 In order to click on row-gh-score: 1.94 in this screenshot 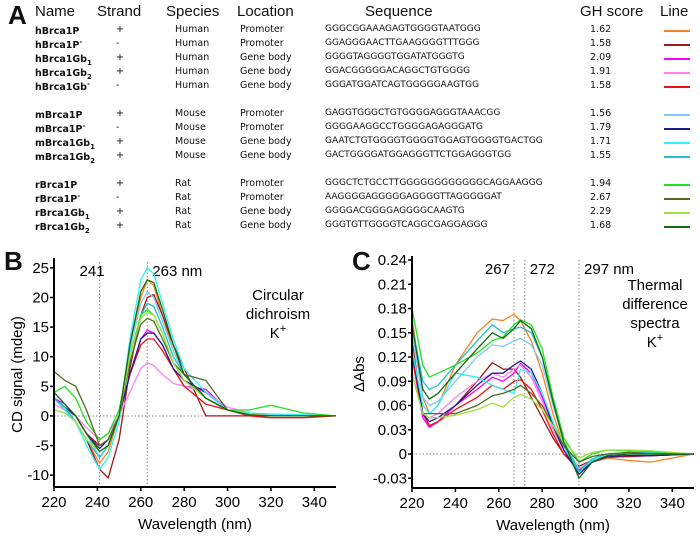, I will do `click(601, 183)`.